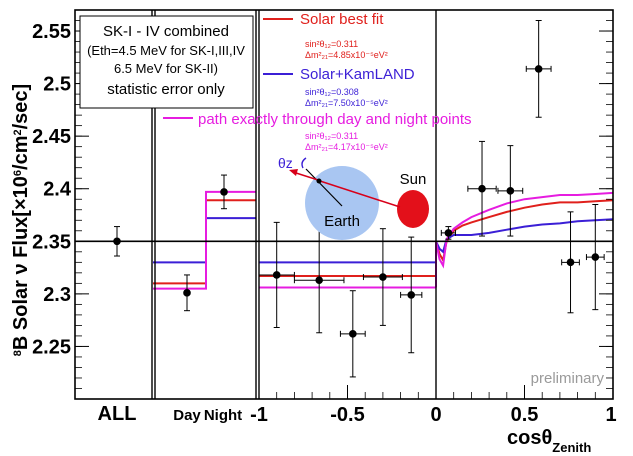 Image resolution: width=633 pixels, height=456 pixels. What do you see at coordinates (346, 55) in the screenshot?
I see `legend-param2-solar-best-fit: Δm²₂₁=4.85x10⁻⁵eV²` at bounding box center [346, 55].